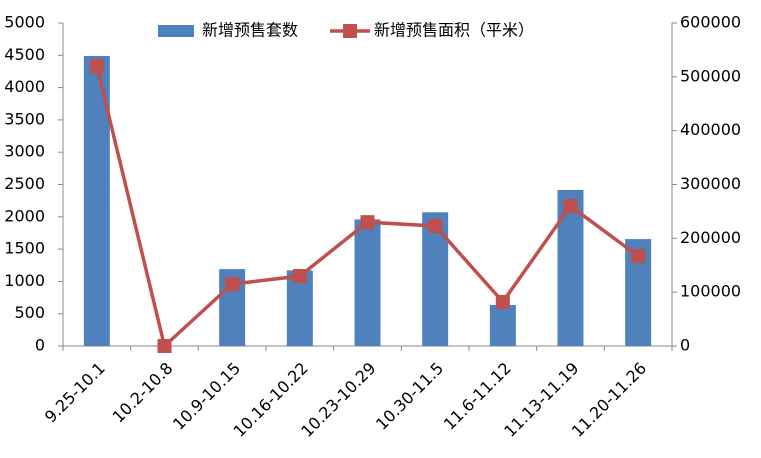 This screenshot has height=458, width=761. Describe the element at coordinates (710, 75) in the screenshot. I see `y2-tick-label: 500000` at that location.